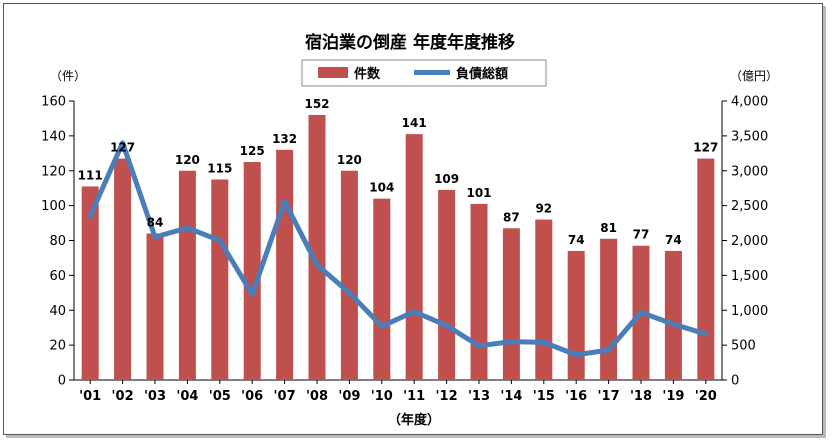 The height and width of the screenshot is (444, 834). I want to click on right-tick-label: 1,500, so click(749, 276).